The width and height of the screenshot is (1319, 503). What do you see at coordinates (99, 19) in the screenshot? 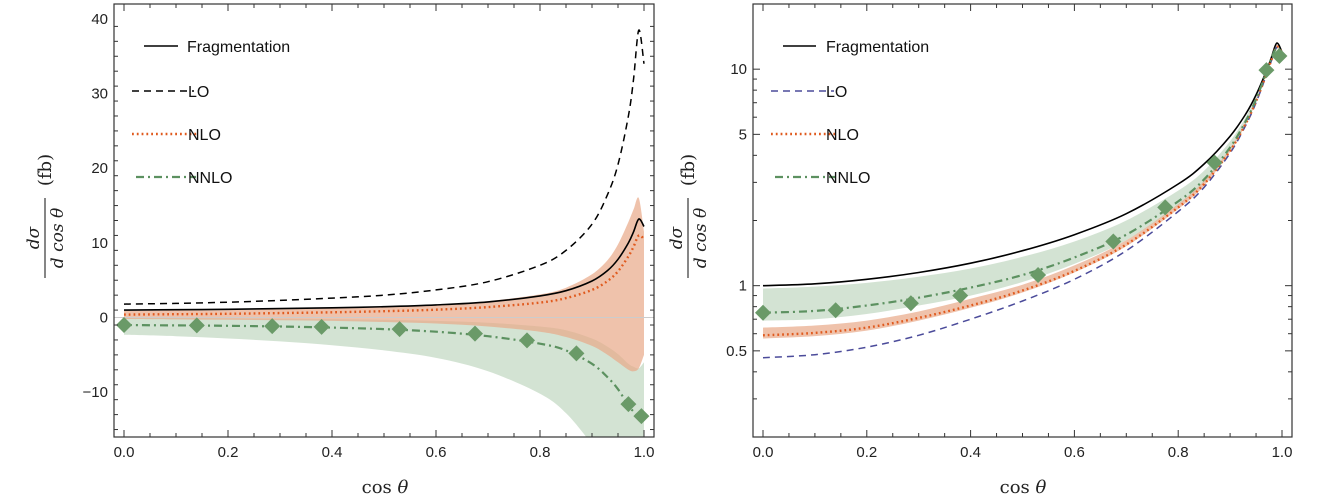
I see `y-tick-label: 40` at bounding box center [99, 19].